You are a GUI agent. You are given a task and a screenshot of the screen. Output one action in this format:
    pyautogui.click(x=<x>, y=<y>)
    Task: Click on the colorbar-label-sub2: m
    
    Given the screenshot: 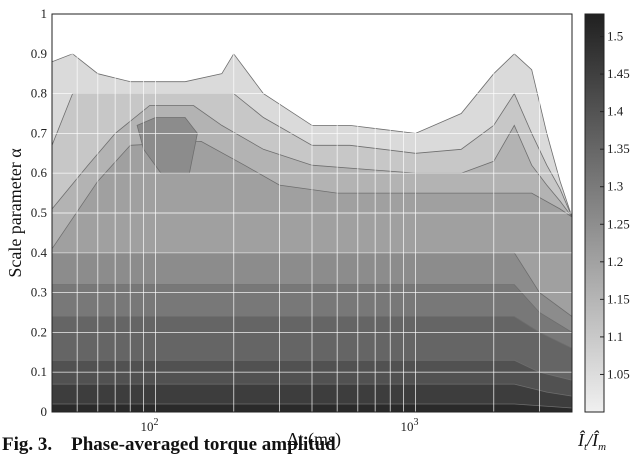 What is the action you would take?
    pyautogui.click(x=602, y=447)
    